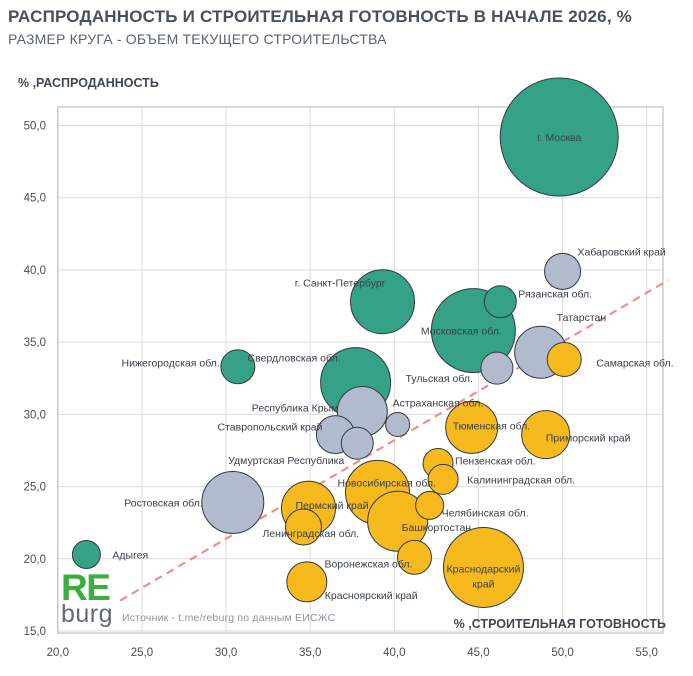 This screenshot has width=693, height=676. Describe the element at coordinates (295, 408) in the screenshot. I see `bubble-label: Республика Крым` at that location.